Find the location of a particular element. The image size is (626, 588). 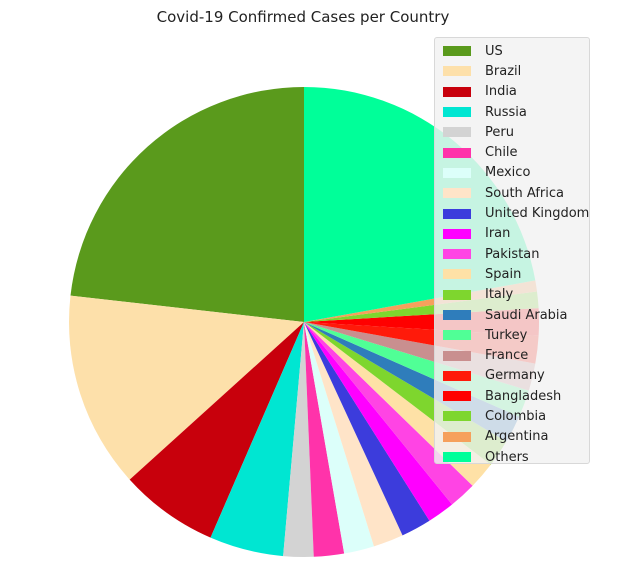

legend-label: Saudi Arabia is located at coordinates (526, 315).